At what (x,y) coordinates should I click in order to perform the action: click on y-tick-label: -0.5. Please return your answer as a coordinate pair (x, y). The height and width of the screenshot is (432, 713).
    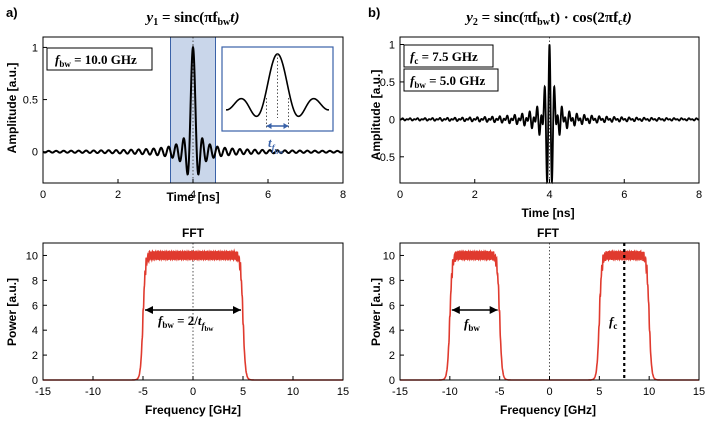
    Looking at the image, I should click on (385, 158).